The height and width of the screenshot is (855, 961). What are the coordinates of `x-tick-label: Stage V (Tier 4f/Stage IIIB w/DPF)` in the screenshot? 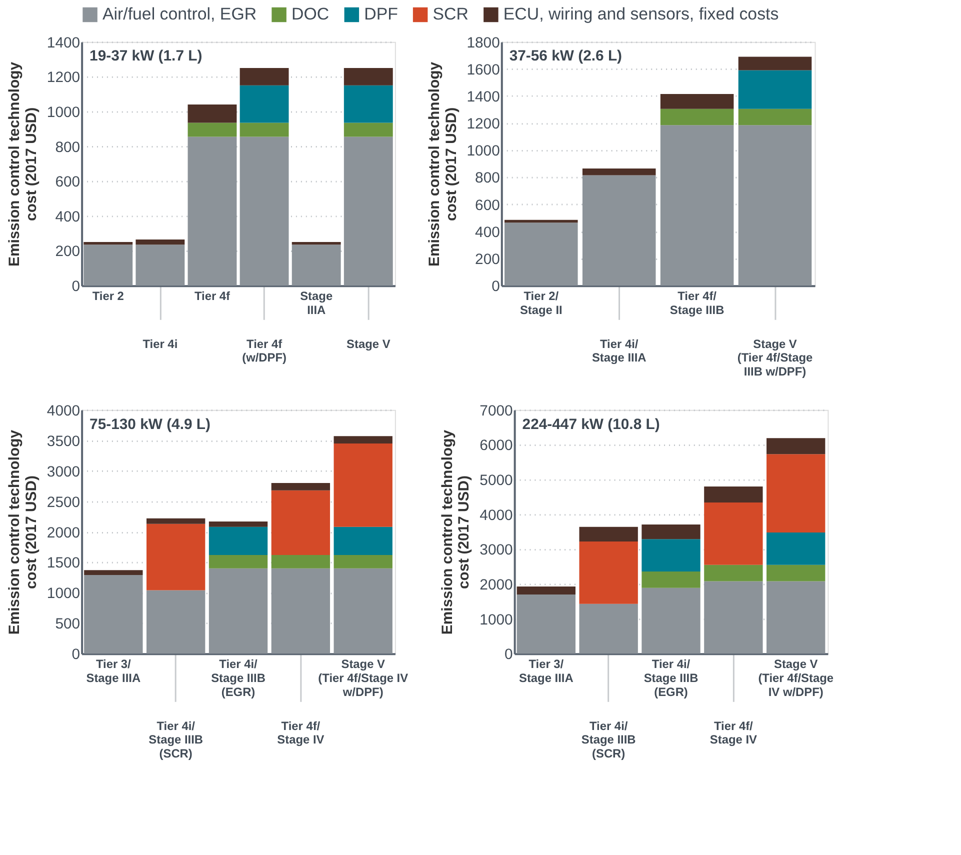 It's located at (775, 357).